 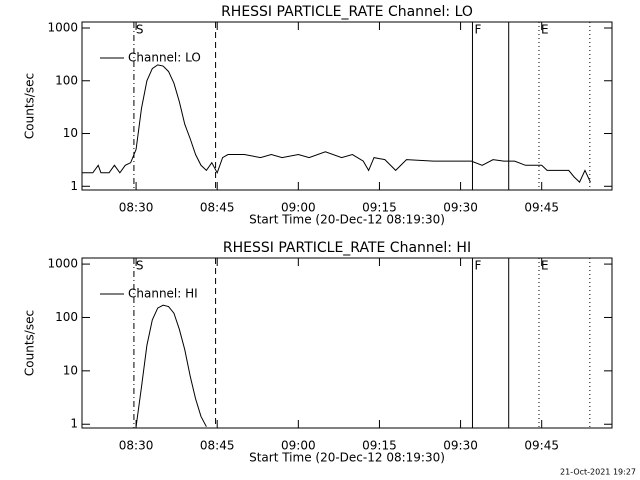 What do you see at coordinates (598, 472) in the screenshot?
I see `footer: 21-Oct-2021 19:27` at bounding box center [598, 472].